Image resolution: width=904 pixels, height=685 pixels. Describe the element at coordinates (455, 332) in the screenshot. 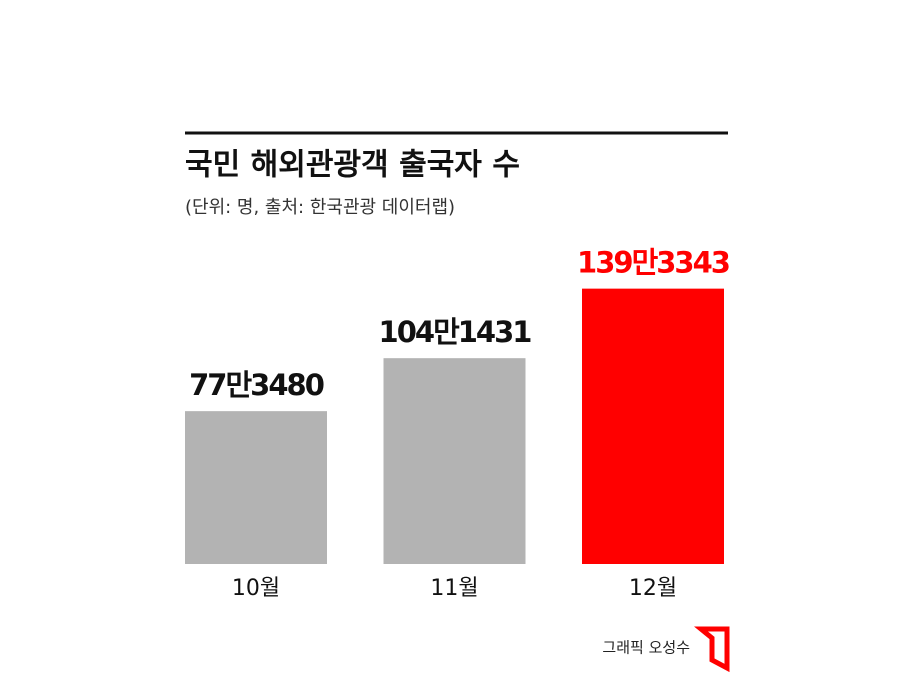

I see `value-label: 104만1431` at that location.